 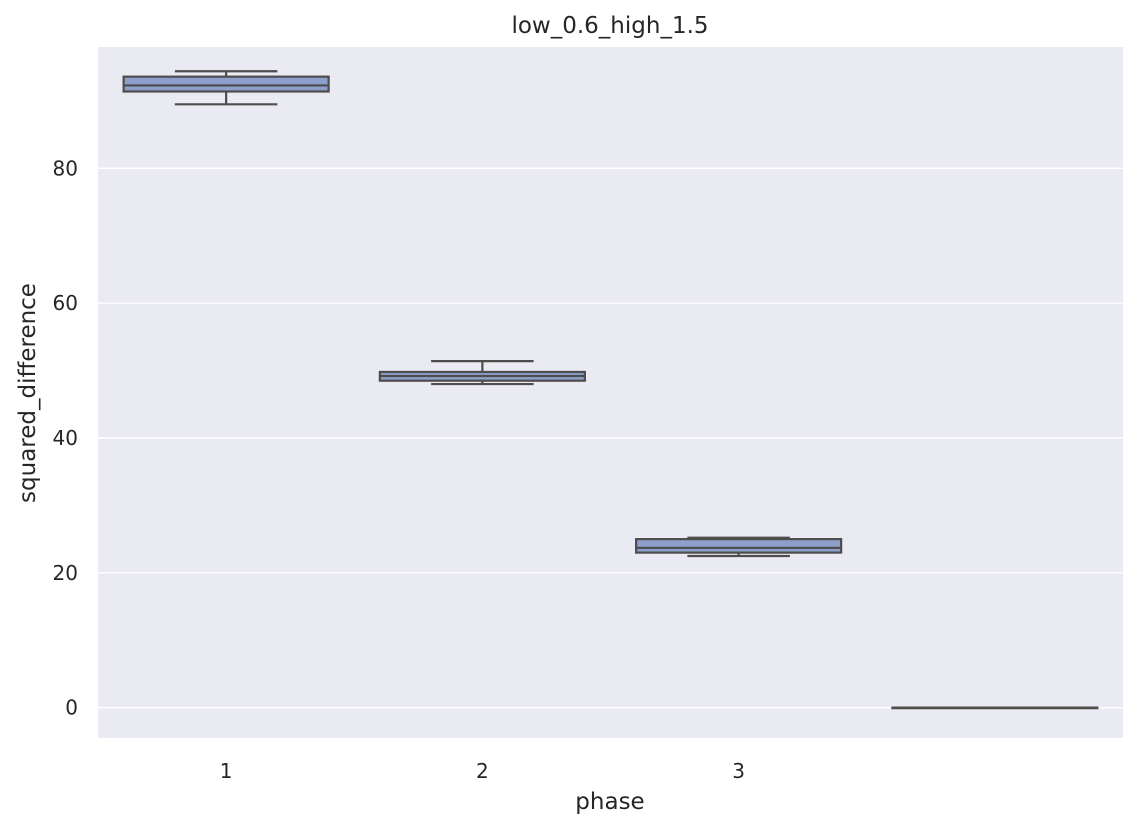 I want to click on y-tick-label: 80, so click(x=65, y=168).